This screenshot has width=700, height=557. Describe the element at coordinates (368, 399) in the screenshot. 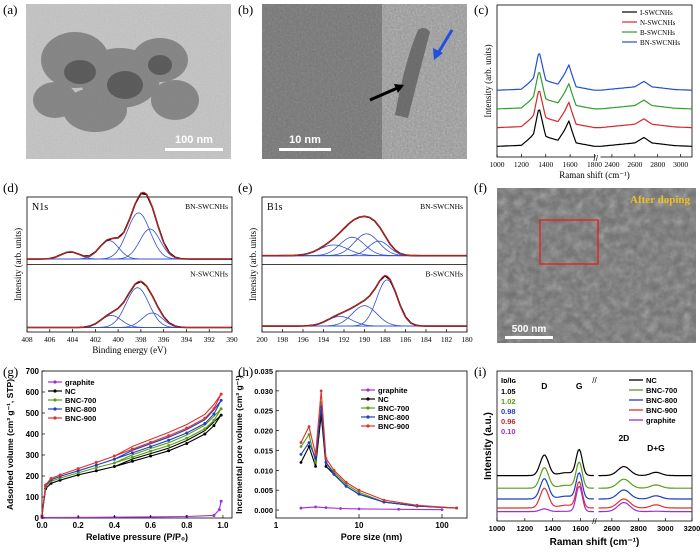

I see `legend-marker-NC` at that location.